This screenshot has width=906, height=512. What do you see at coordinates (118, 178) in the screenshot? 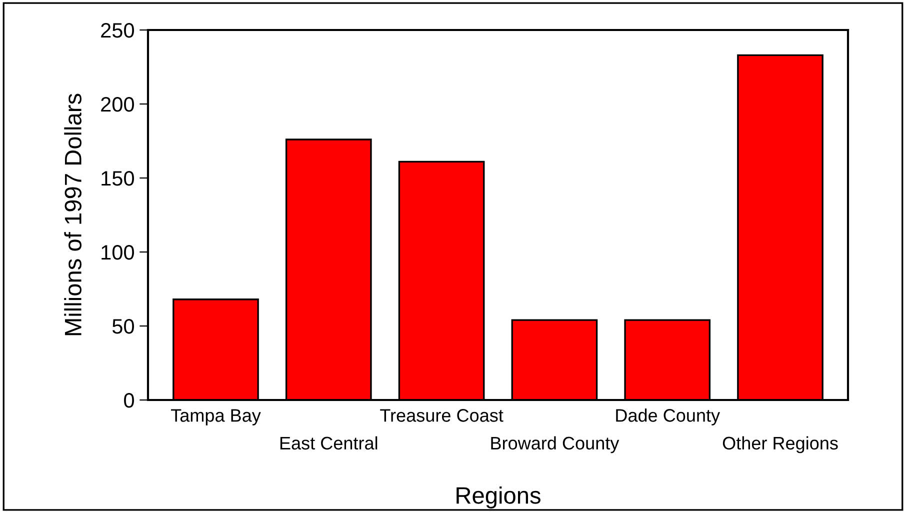
I see `y-tick-label: 150` at bounding box center [118, 178].